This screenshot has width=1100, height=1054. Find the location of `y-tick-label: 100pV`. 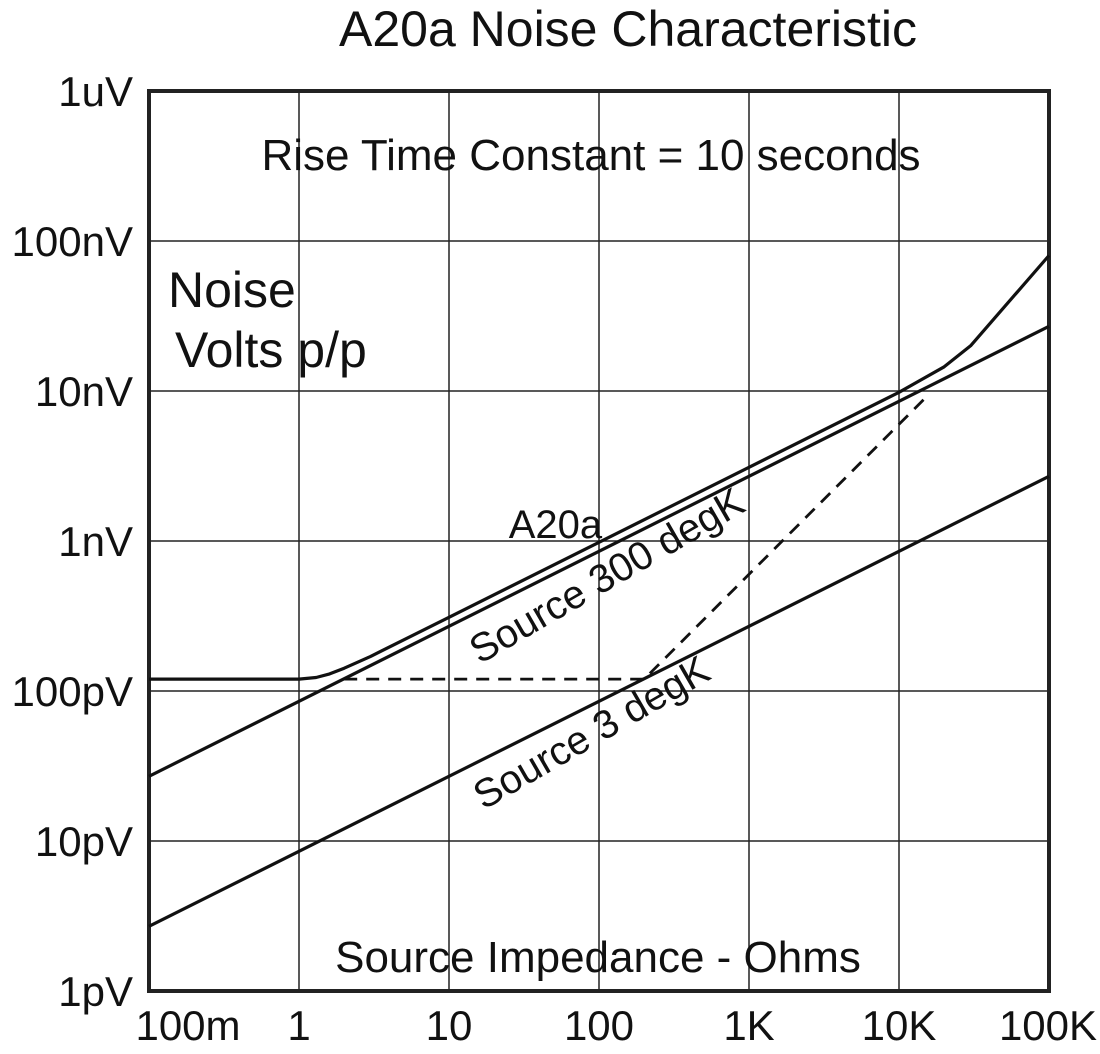

y-tick-label: 100pV is located at coordinates (72, 691).